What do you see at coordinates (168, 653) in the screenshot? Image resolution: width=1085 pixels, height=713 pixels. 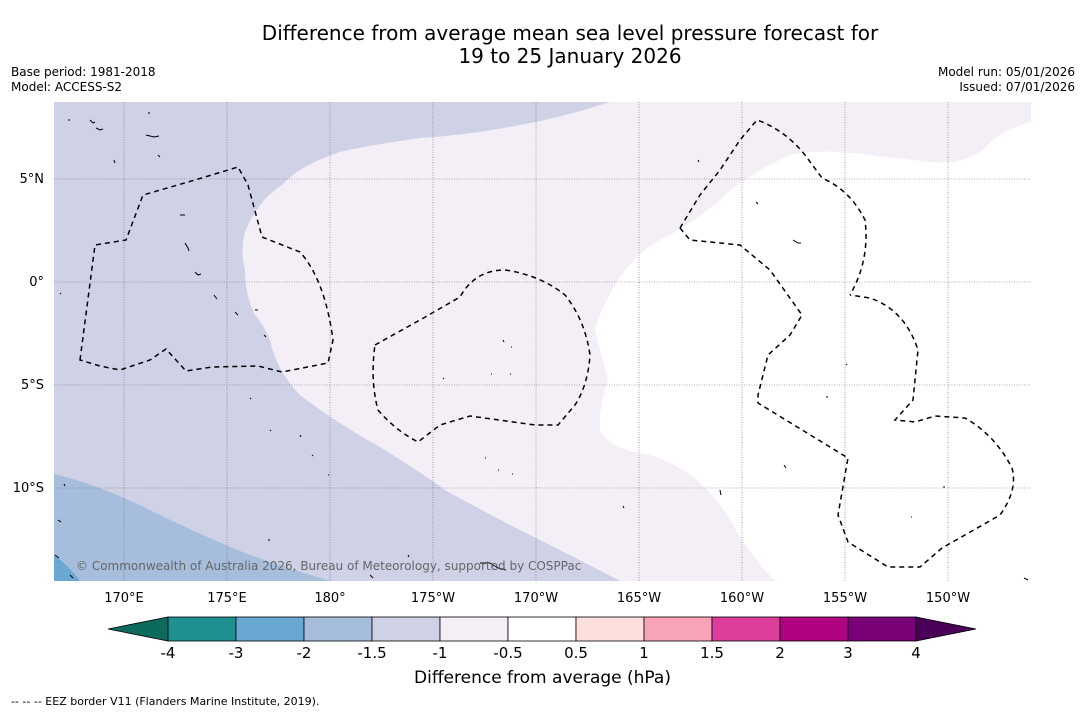 I see `cb-tick-1: -4` at bounding box center [168, 653].